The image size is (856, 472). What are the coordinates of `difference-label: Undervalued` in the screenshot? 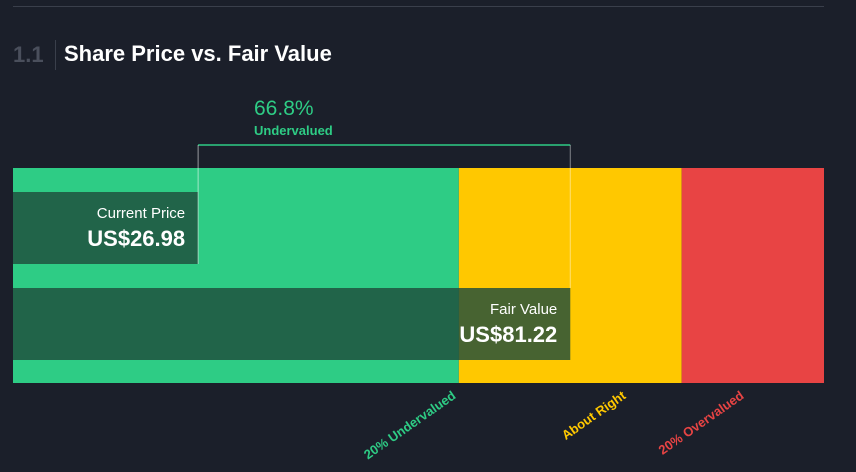 It's located at (293, 130).